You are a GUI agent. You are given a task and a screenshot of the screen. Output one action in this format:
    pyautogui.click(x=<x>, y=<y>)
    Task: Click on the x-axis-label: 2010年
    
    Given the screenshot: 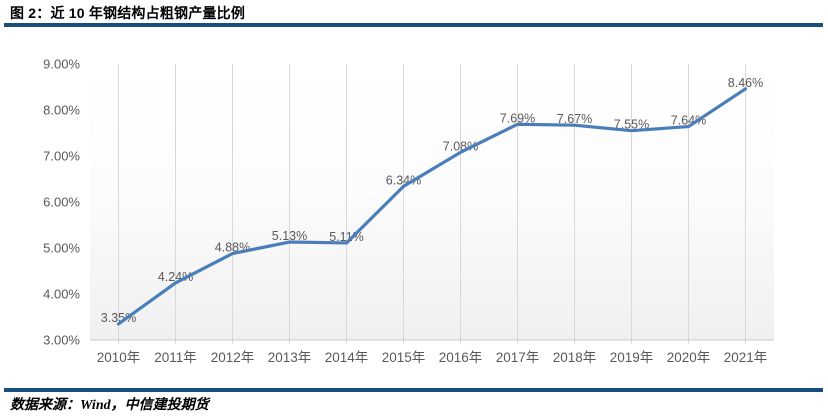 What is the action you would take?
    pyautogui.click(x=119, y=357)
    